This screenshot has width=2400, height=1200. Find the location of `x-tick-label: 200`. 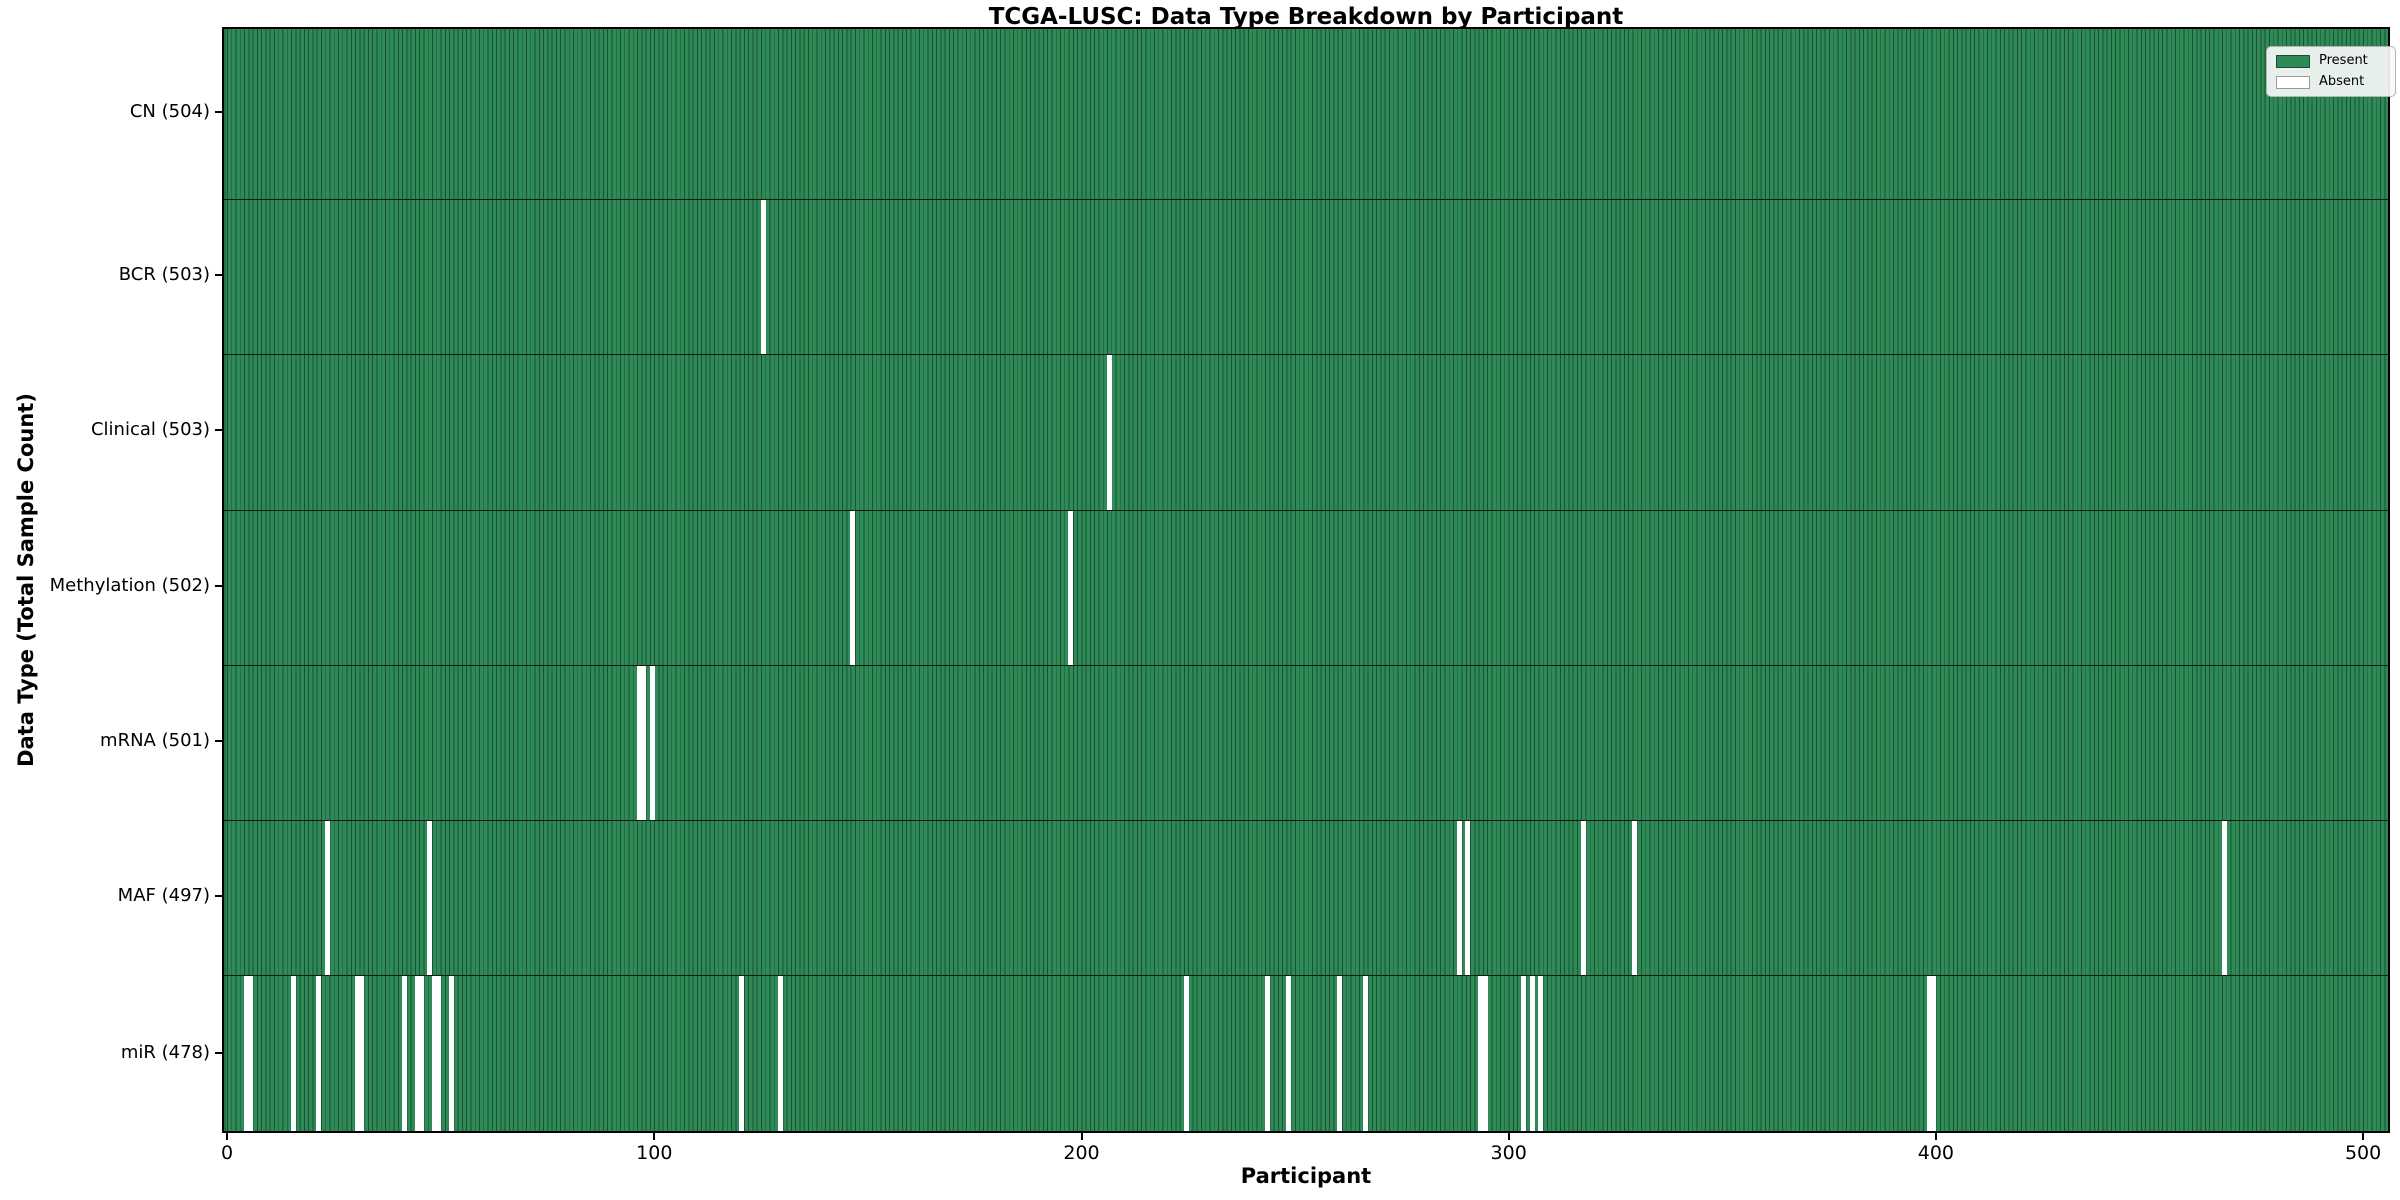

x-tick-label: 200 is located at coordinates (1081, 1153).